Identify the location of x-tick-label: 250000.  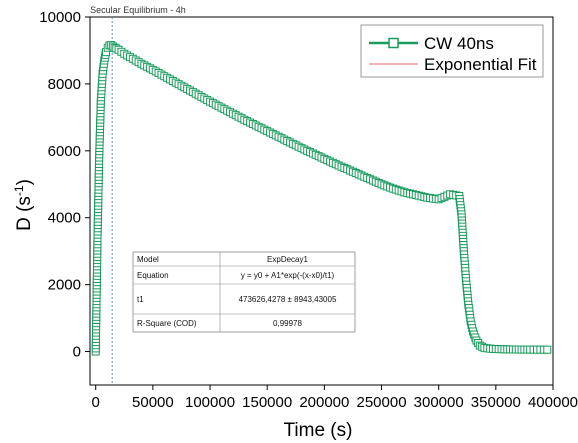
(381, 402).